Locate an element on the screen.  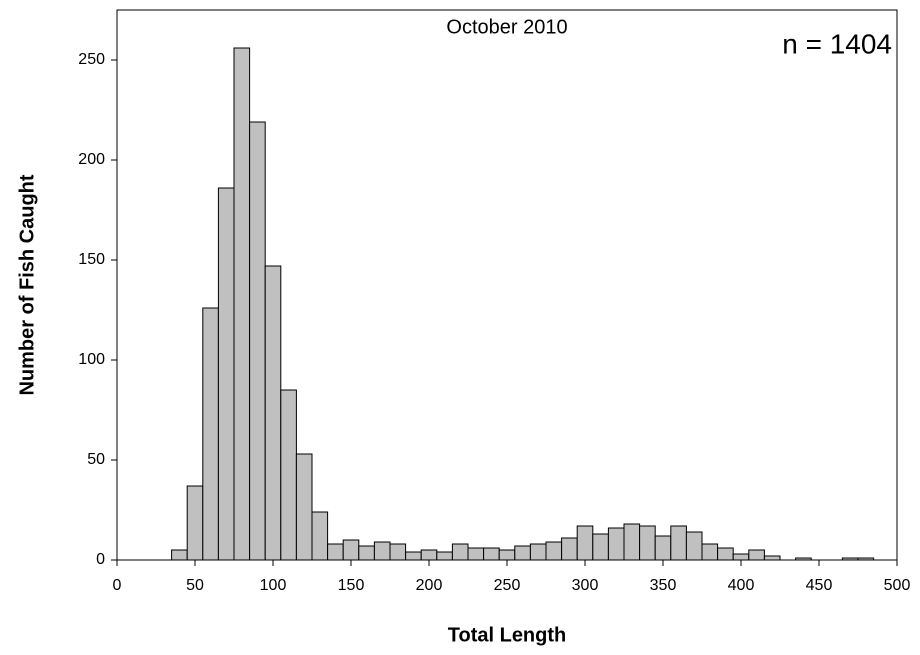
y-tick-label: 200 is located at coordinates (91, 159).